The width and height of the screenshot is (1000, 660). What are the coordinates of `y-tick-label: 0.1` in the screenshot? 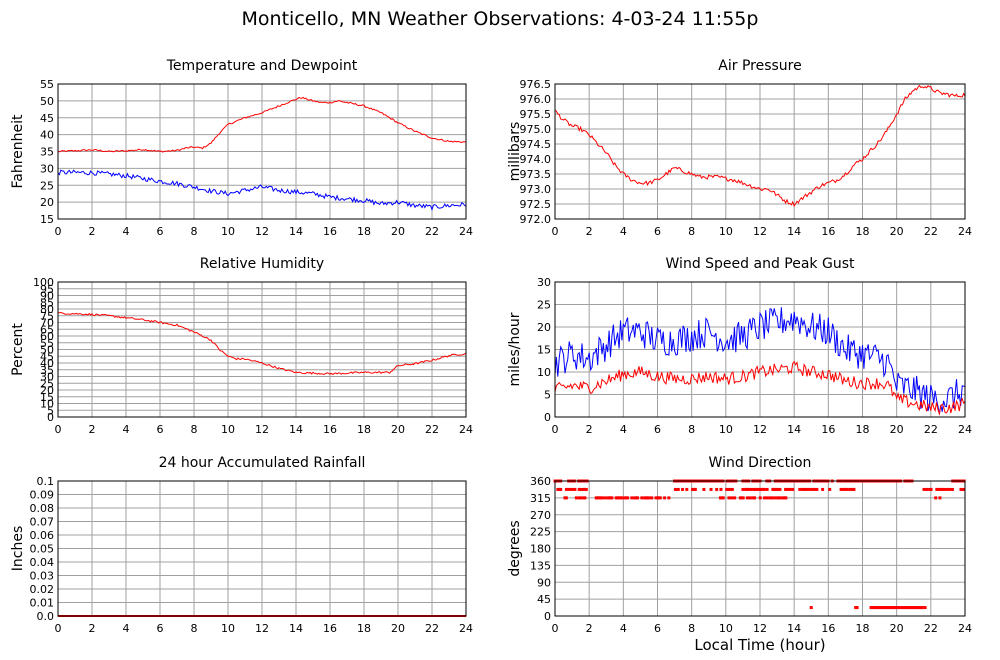 It's located at (46, 481).